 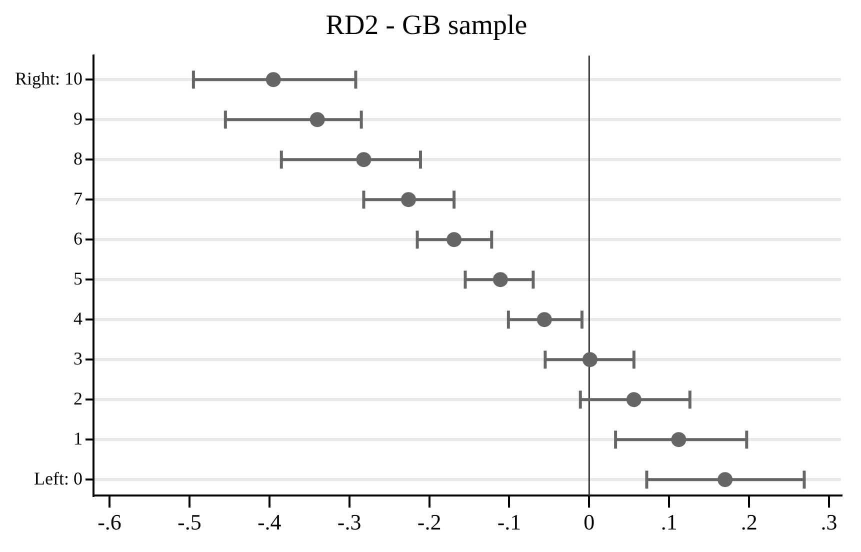 What do you see at coordinates (669, 522) in the screenshot?
I see `x-tick-label: .1` at bounding box center [669, 522].